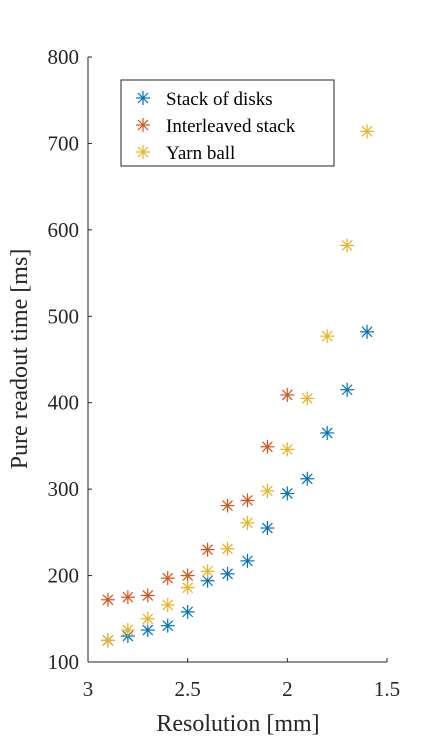  Describe the element at coordinates (88, 689) in the screenshot. I see `x-tick-label: 3` at that location.